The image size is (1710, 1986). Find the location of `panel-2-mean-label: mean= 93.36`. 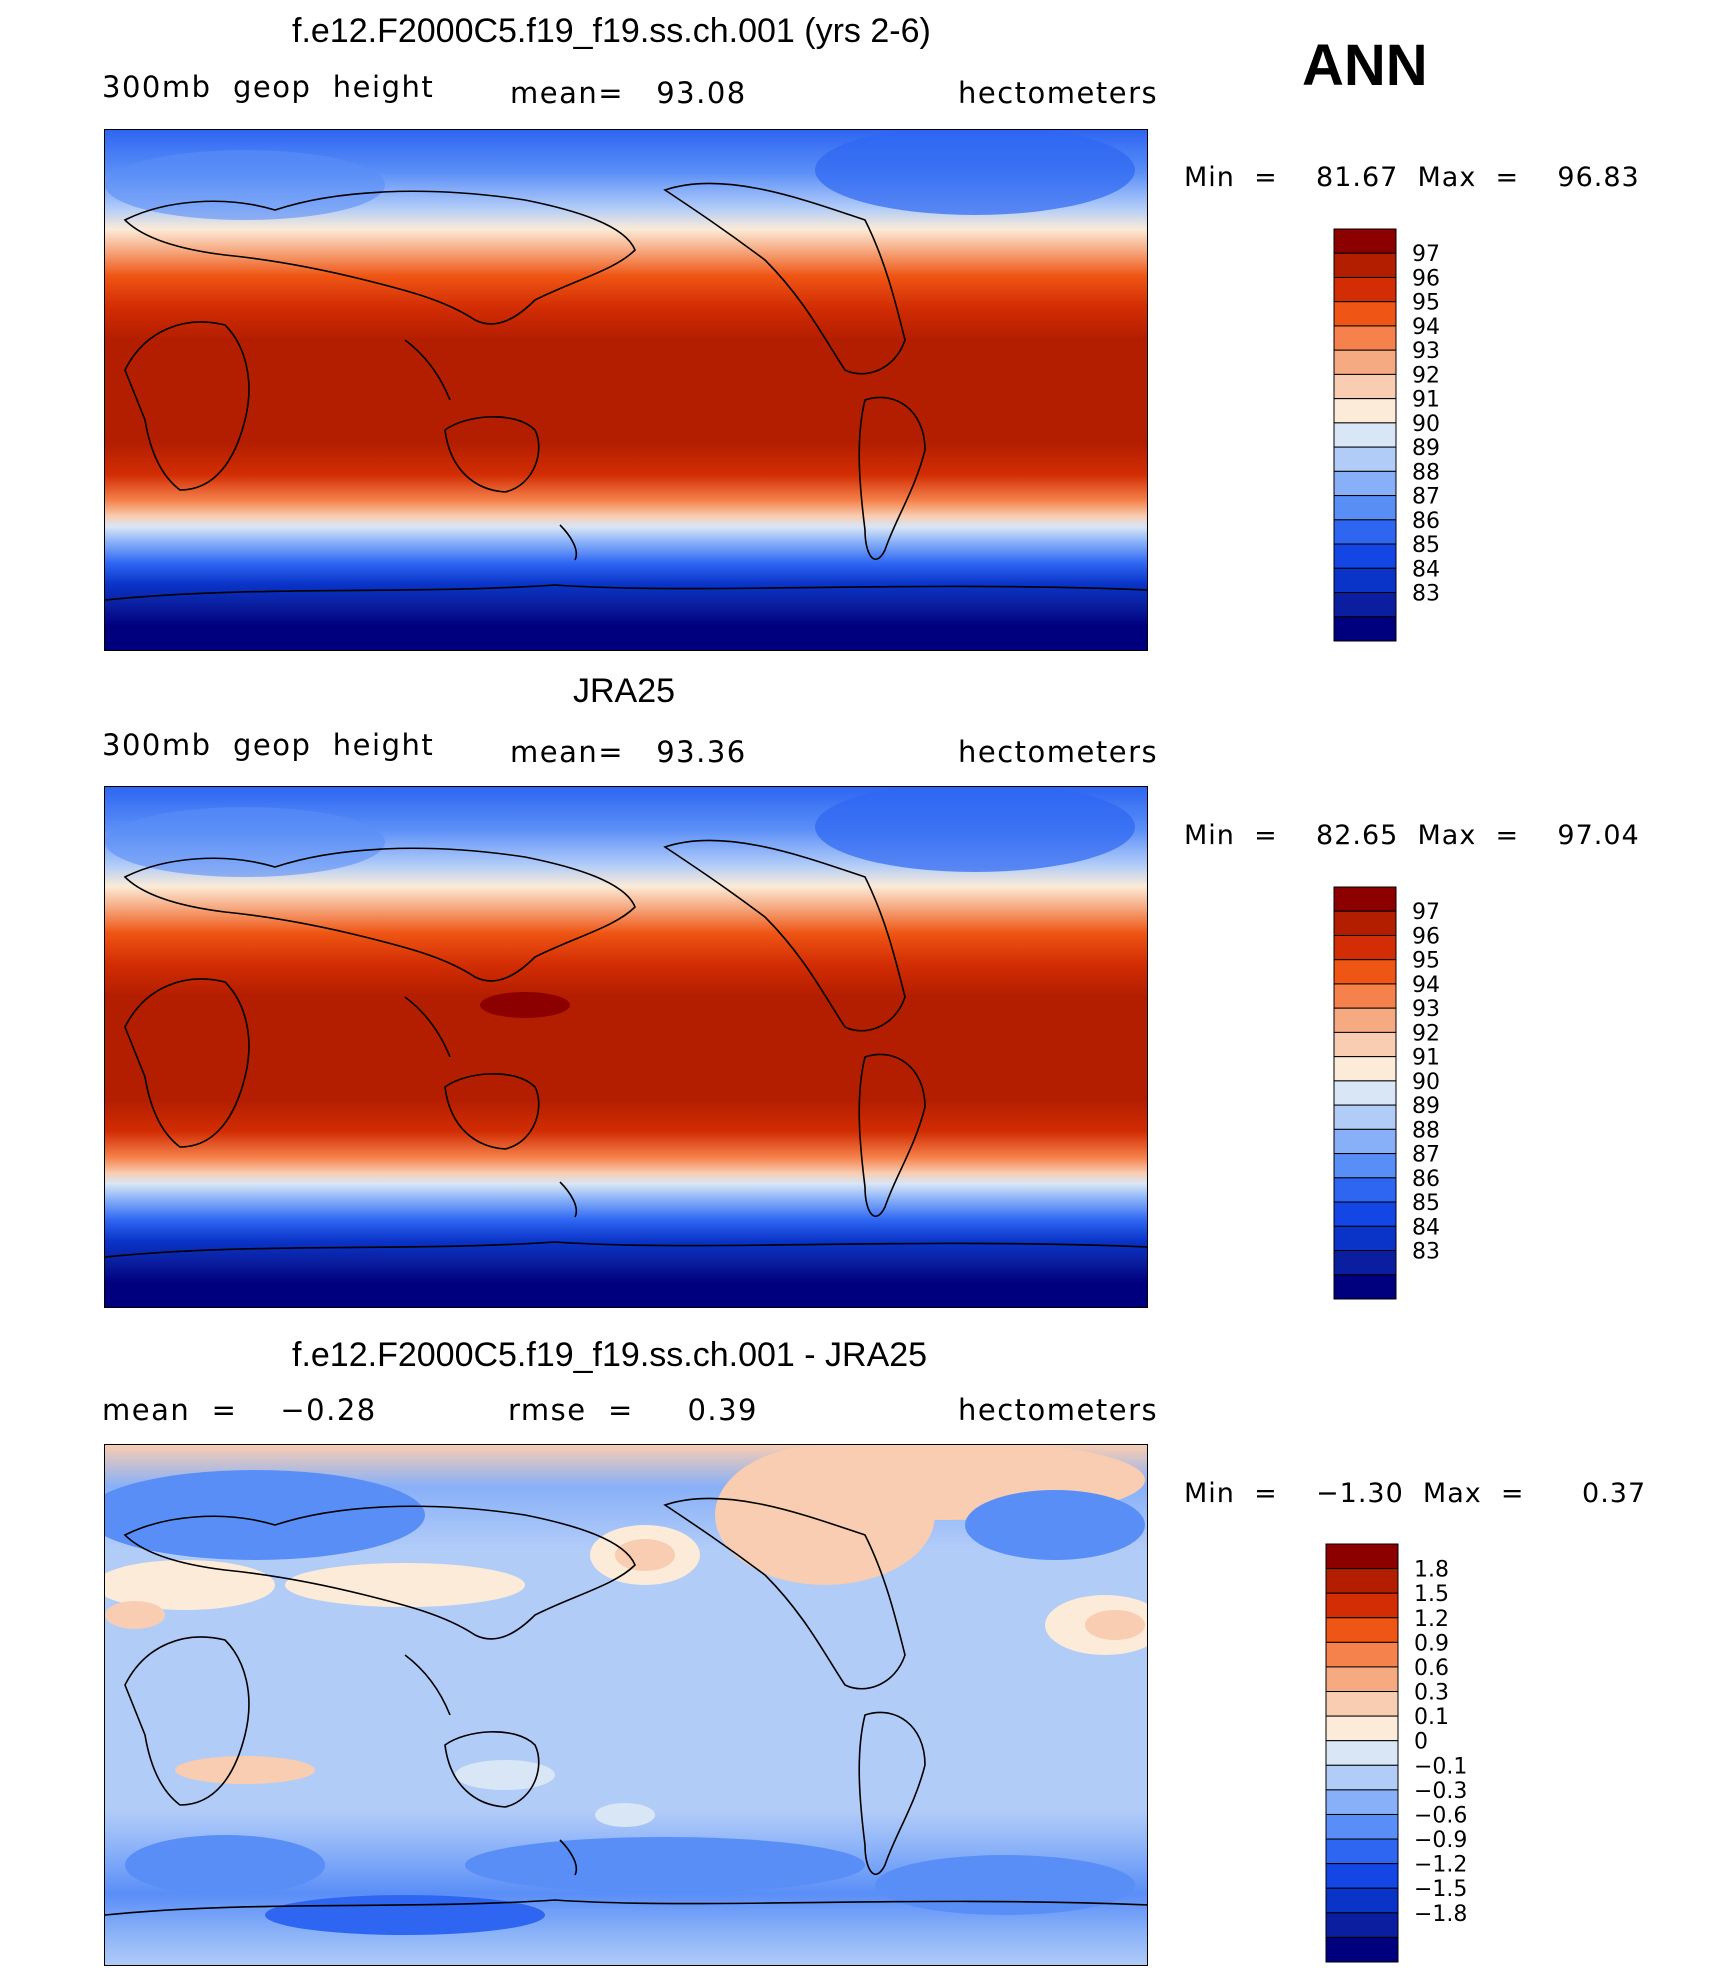

panel-2-mean-label: mean= 93.36 is located at coordinates (628, 752).